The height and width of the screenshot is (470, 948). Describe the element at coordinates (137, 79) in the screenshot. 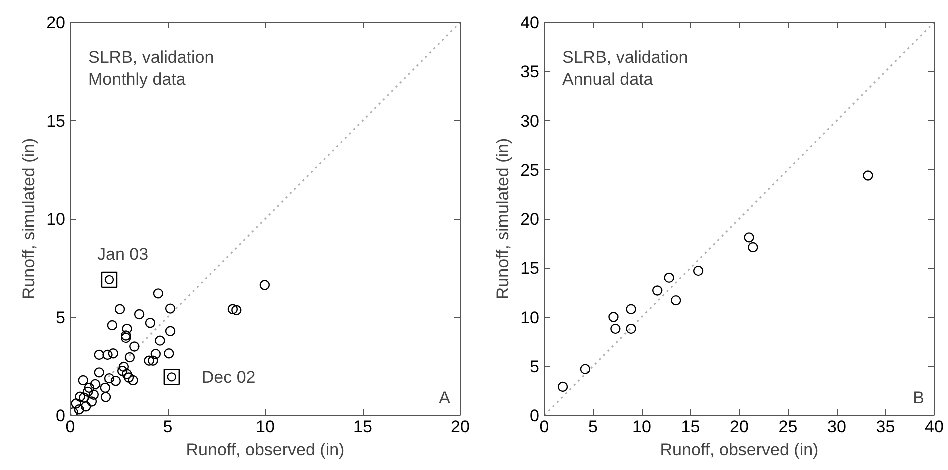

I see `annotation: Monthly data` at that location.